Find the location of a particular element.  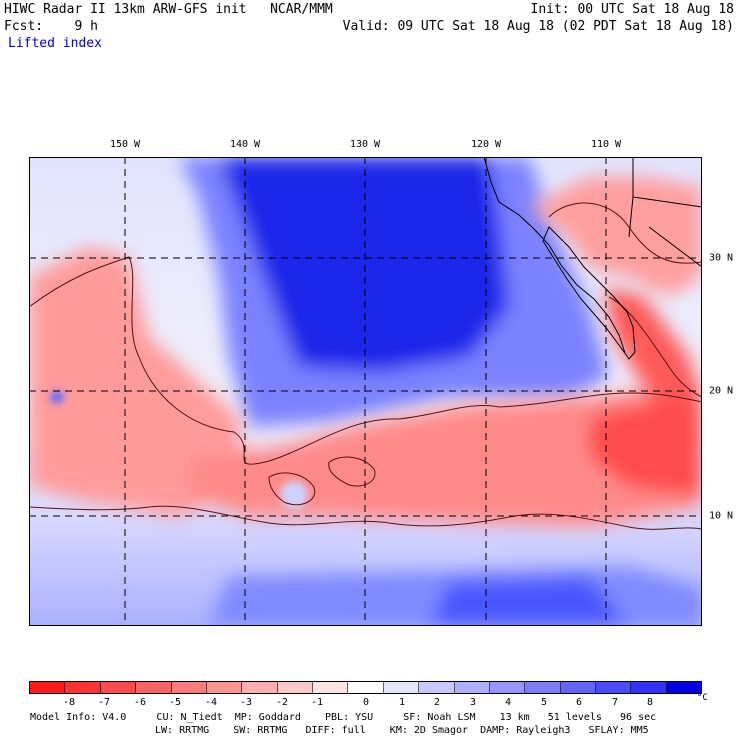

storm-cell is located at coordinates (294, 495).